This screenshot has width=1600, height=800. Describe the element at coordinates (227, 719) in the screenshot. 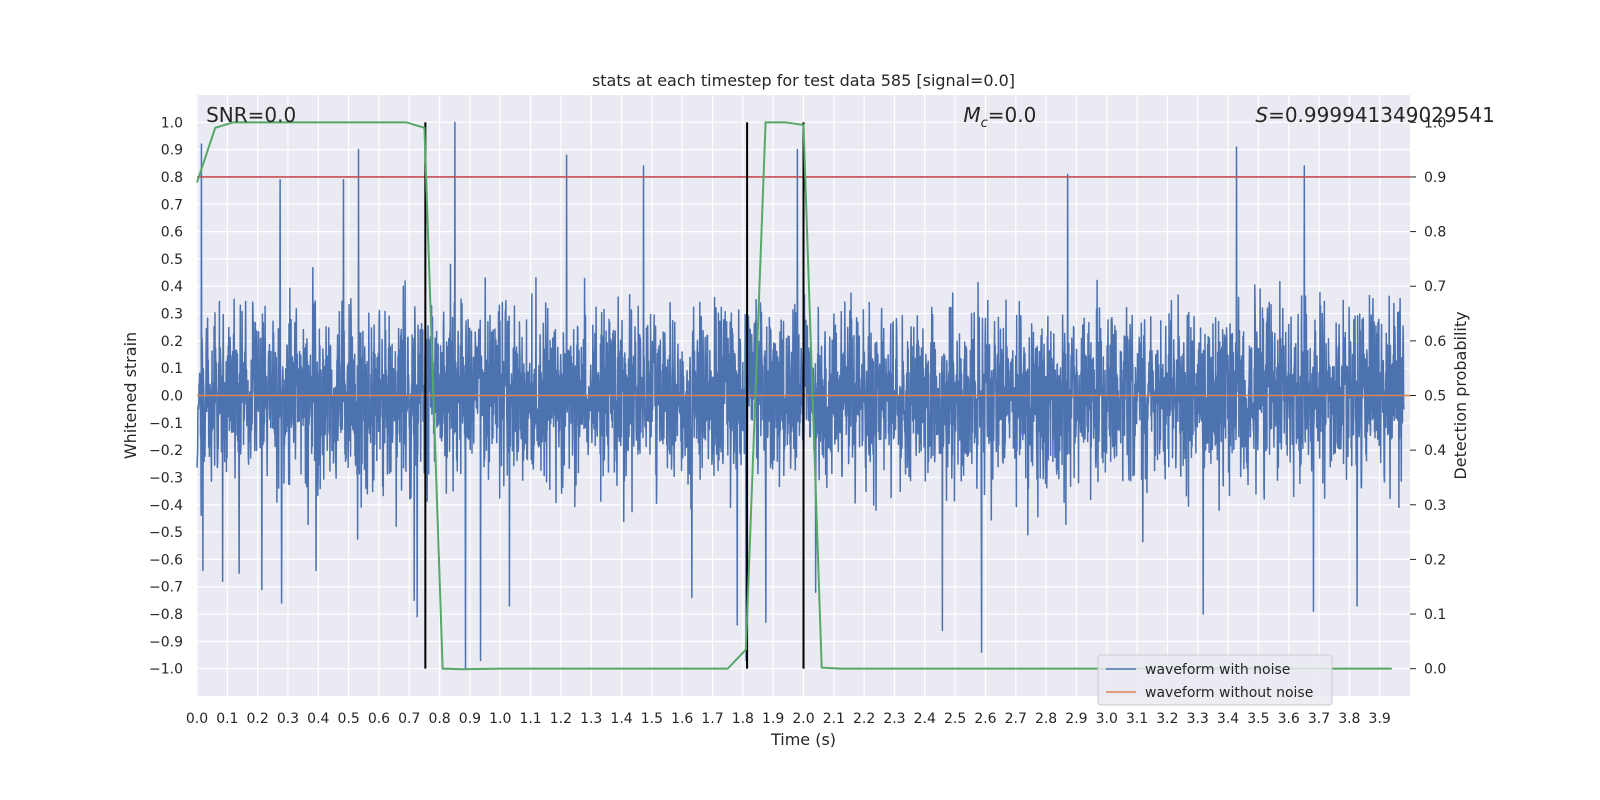

I see `x-tick-label: 0.1` at that location.